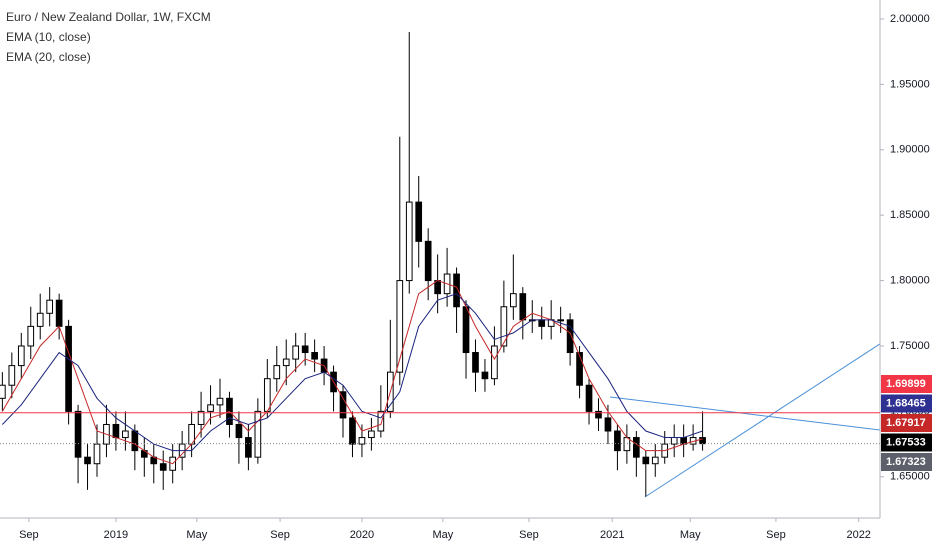  Describe the element at coordinates (48, 37) in the screenshot. I see `legend-entry: EMA (10, close)` at that location.